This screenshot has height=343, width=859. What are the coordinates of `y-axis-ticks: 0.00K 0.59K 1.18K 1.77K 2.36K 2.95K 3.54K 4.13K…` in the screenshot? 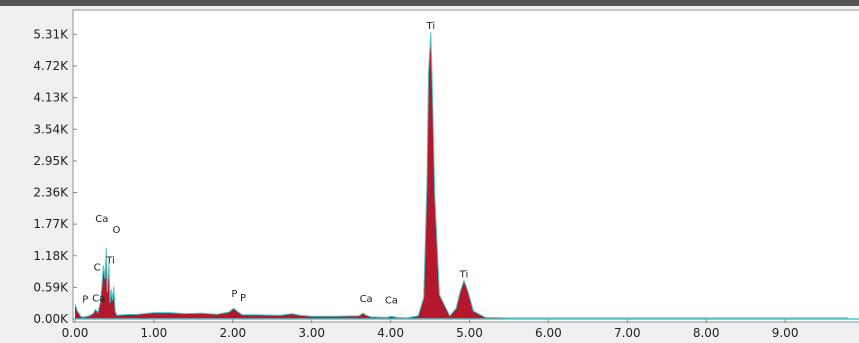 It's located at (55, 176).